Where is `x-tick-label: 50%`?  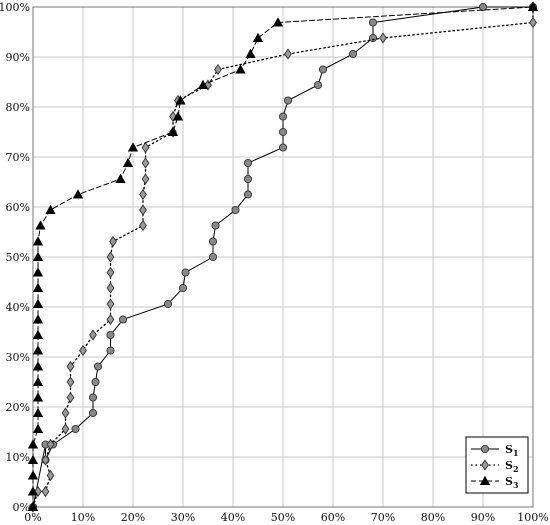
x-tick-label: 50% is located at coordinates (283, 517).